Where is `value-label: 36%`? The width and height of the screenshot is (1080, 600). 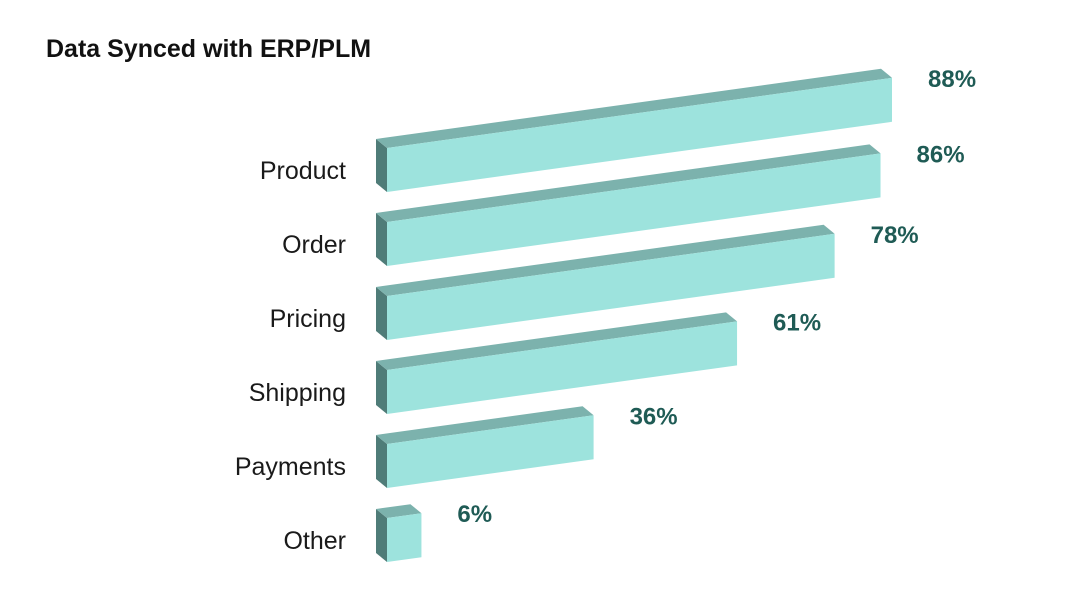
value-label: 36% is located at coordinates (654, 416).